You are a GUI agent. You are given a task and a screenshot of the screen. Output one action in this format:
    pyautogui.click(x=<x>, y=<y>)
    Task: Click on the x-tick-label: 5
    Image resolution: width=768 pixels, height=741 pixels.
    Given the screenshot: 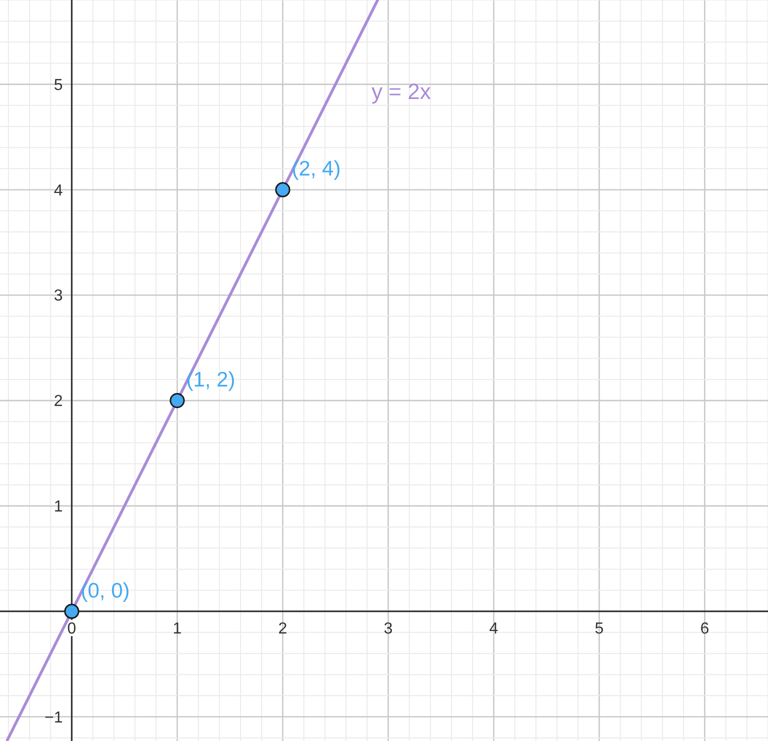 What is the action you would take?
    pyautogui.click(x=599, y=629)
    